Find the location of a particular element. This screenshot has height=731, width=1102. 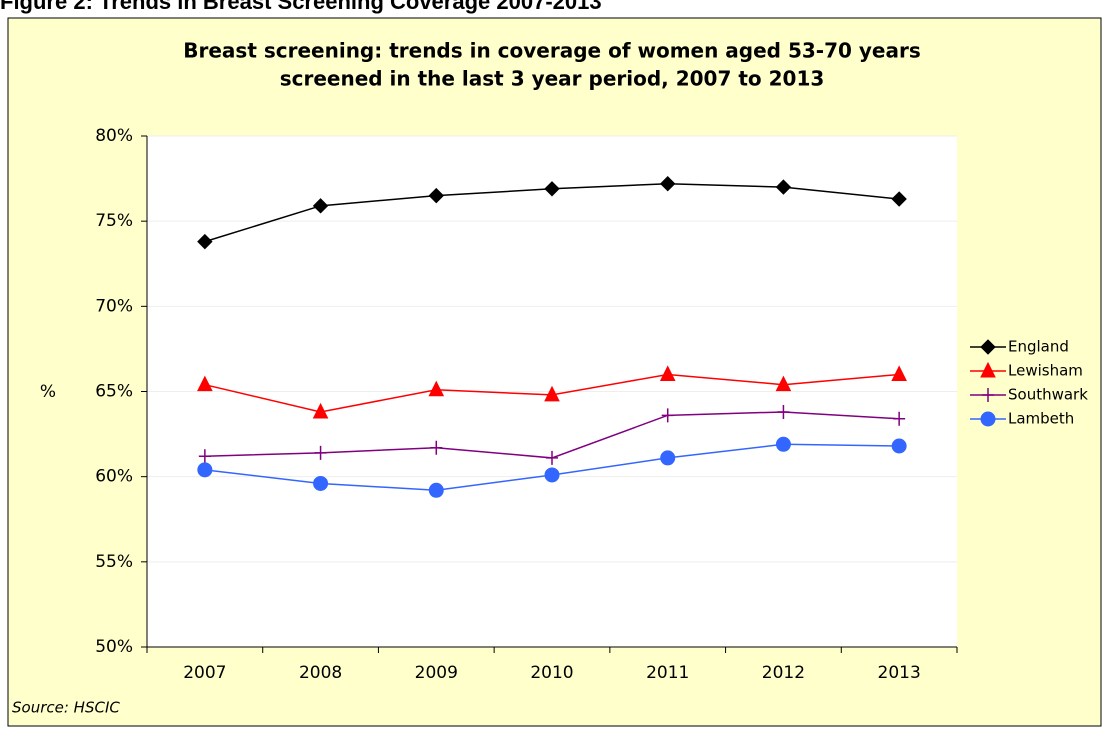

x-tick-label: 2009 is located at coordinates (436, 673).